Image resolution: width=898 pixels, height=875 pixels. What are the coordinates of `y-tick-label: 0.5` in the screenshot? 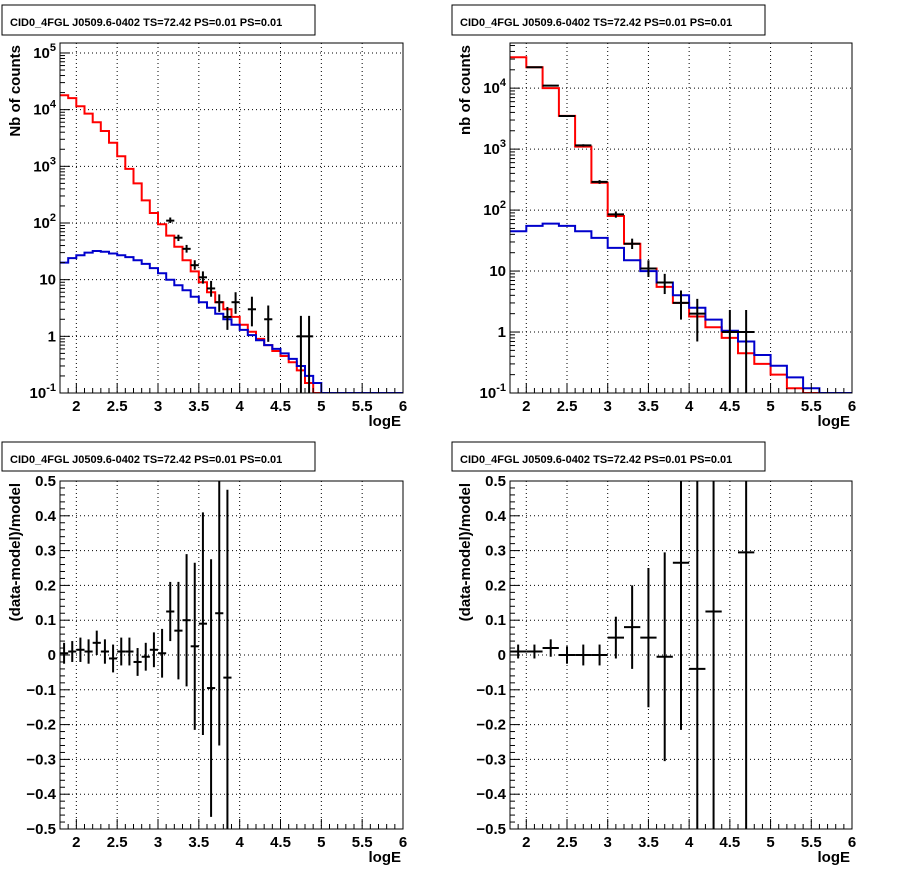 It's located at (495, 481).